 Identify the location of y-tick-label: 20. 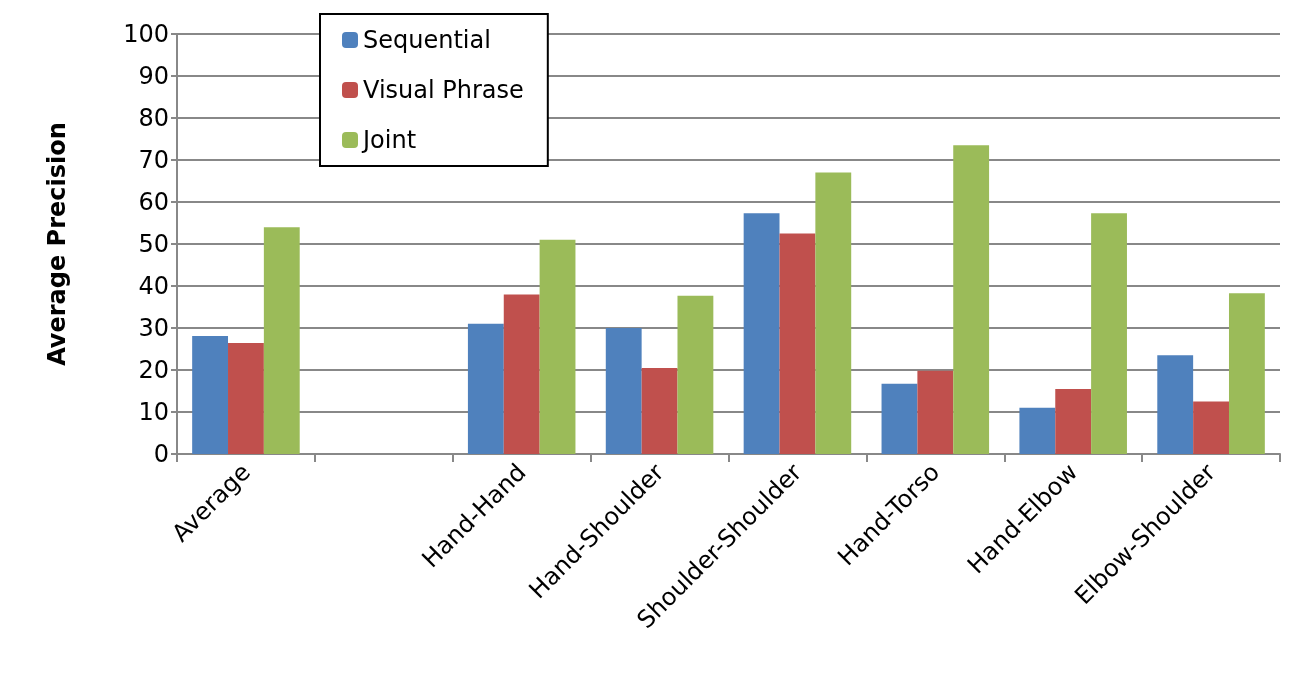
(153, 370).